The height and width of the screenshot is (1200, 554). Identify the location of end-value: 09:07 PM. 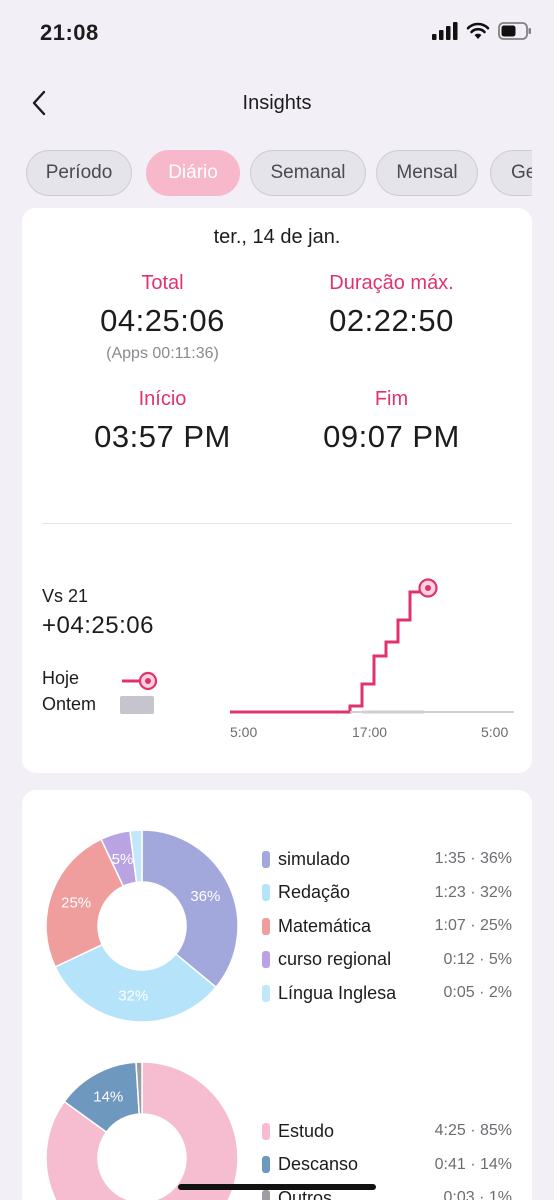
(391, 436).